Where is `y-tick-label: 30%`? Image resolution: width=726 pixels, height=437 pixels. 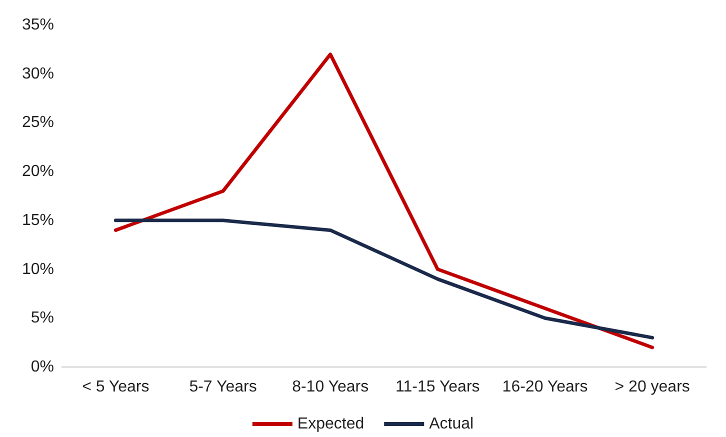 y-tick-label: 30% is located at coordinates (38, 73).